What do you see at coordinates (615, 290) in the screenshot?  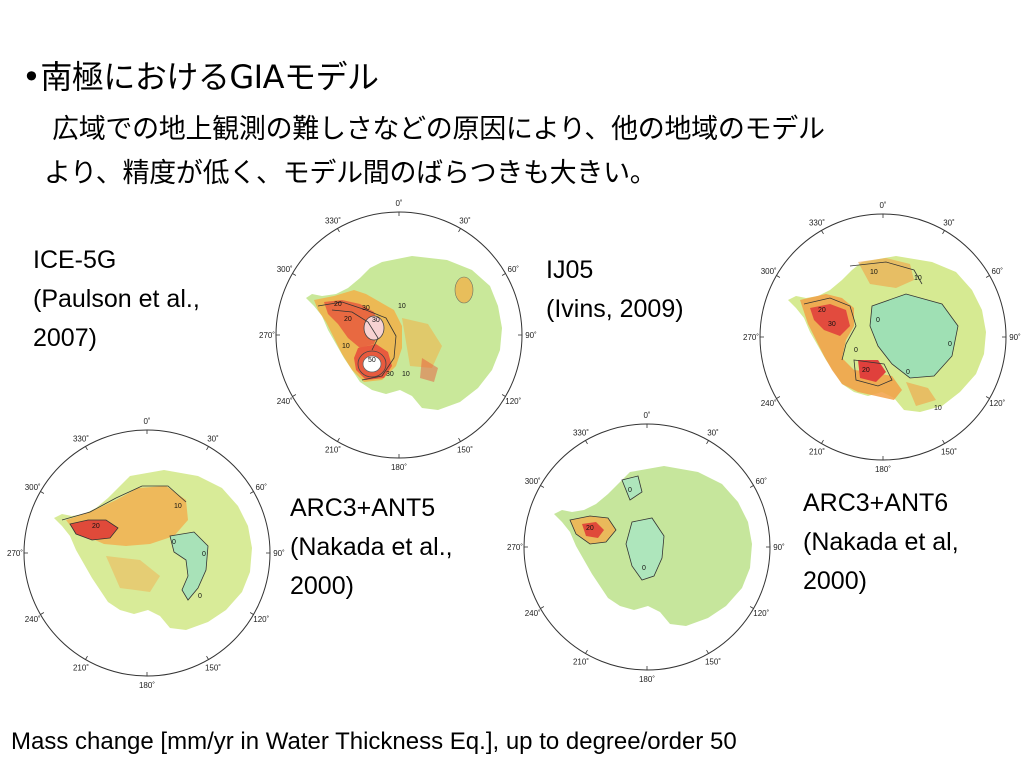 I see `label-ij05: IJ05 (Ivins, 2009)` at bounding box center [615, 290].